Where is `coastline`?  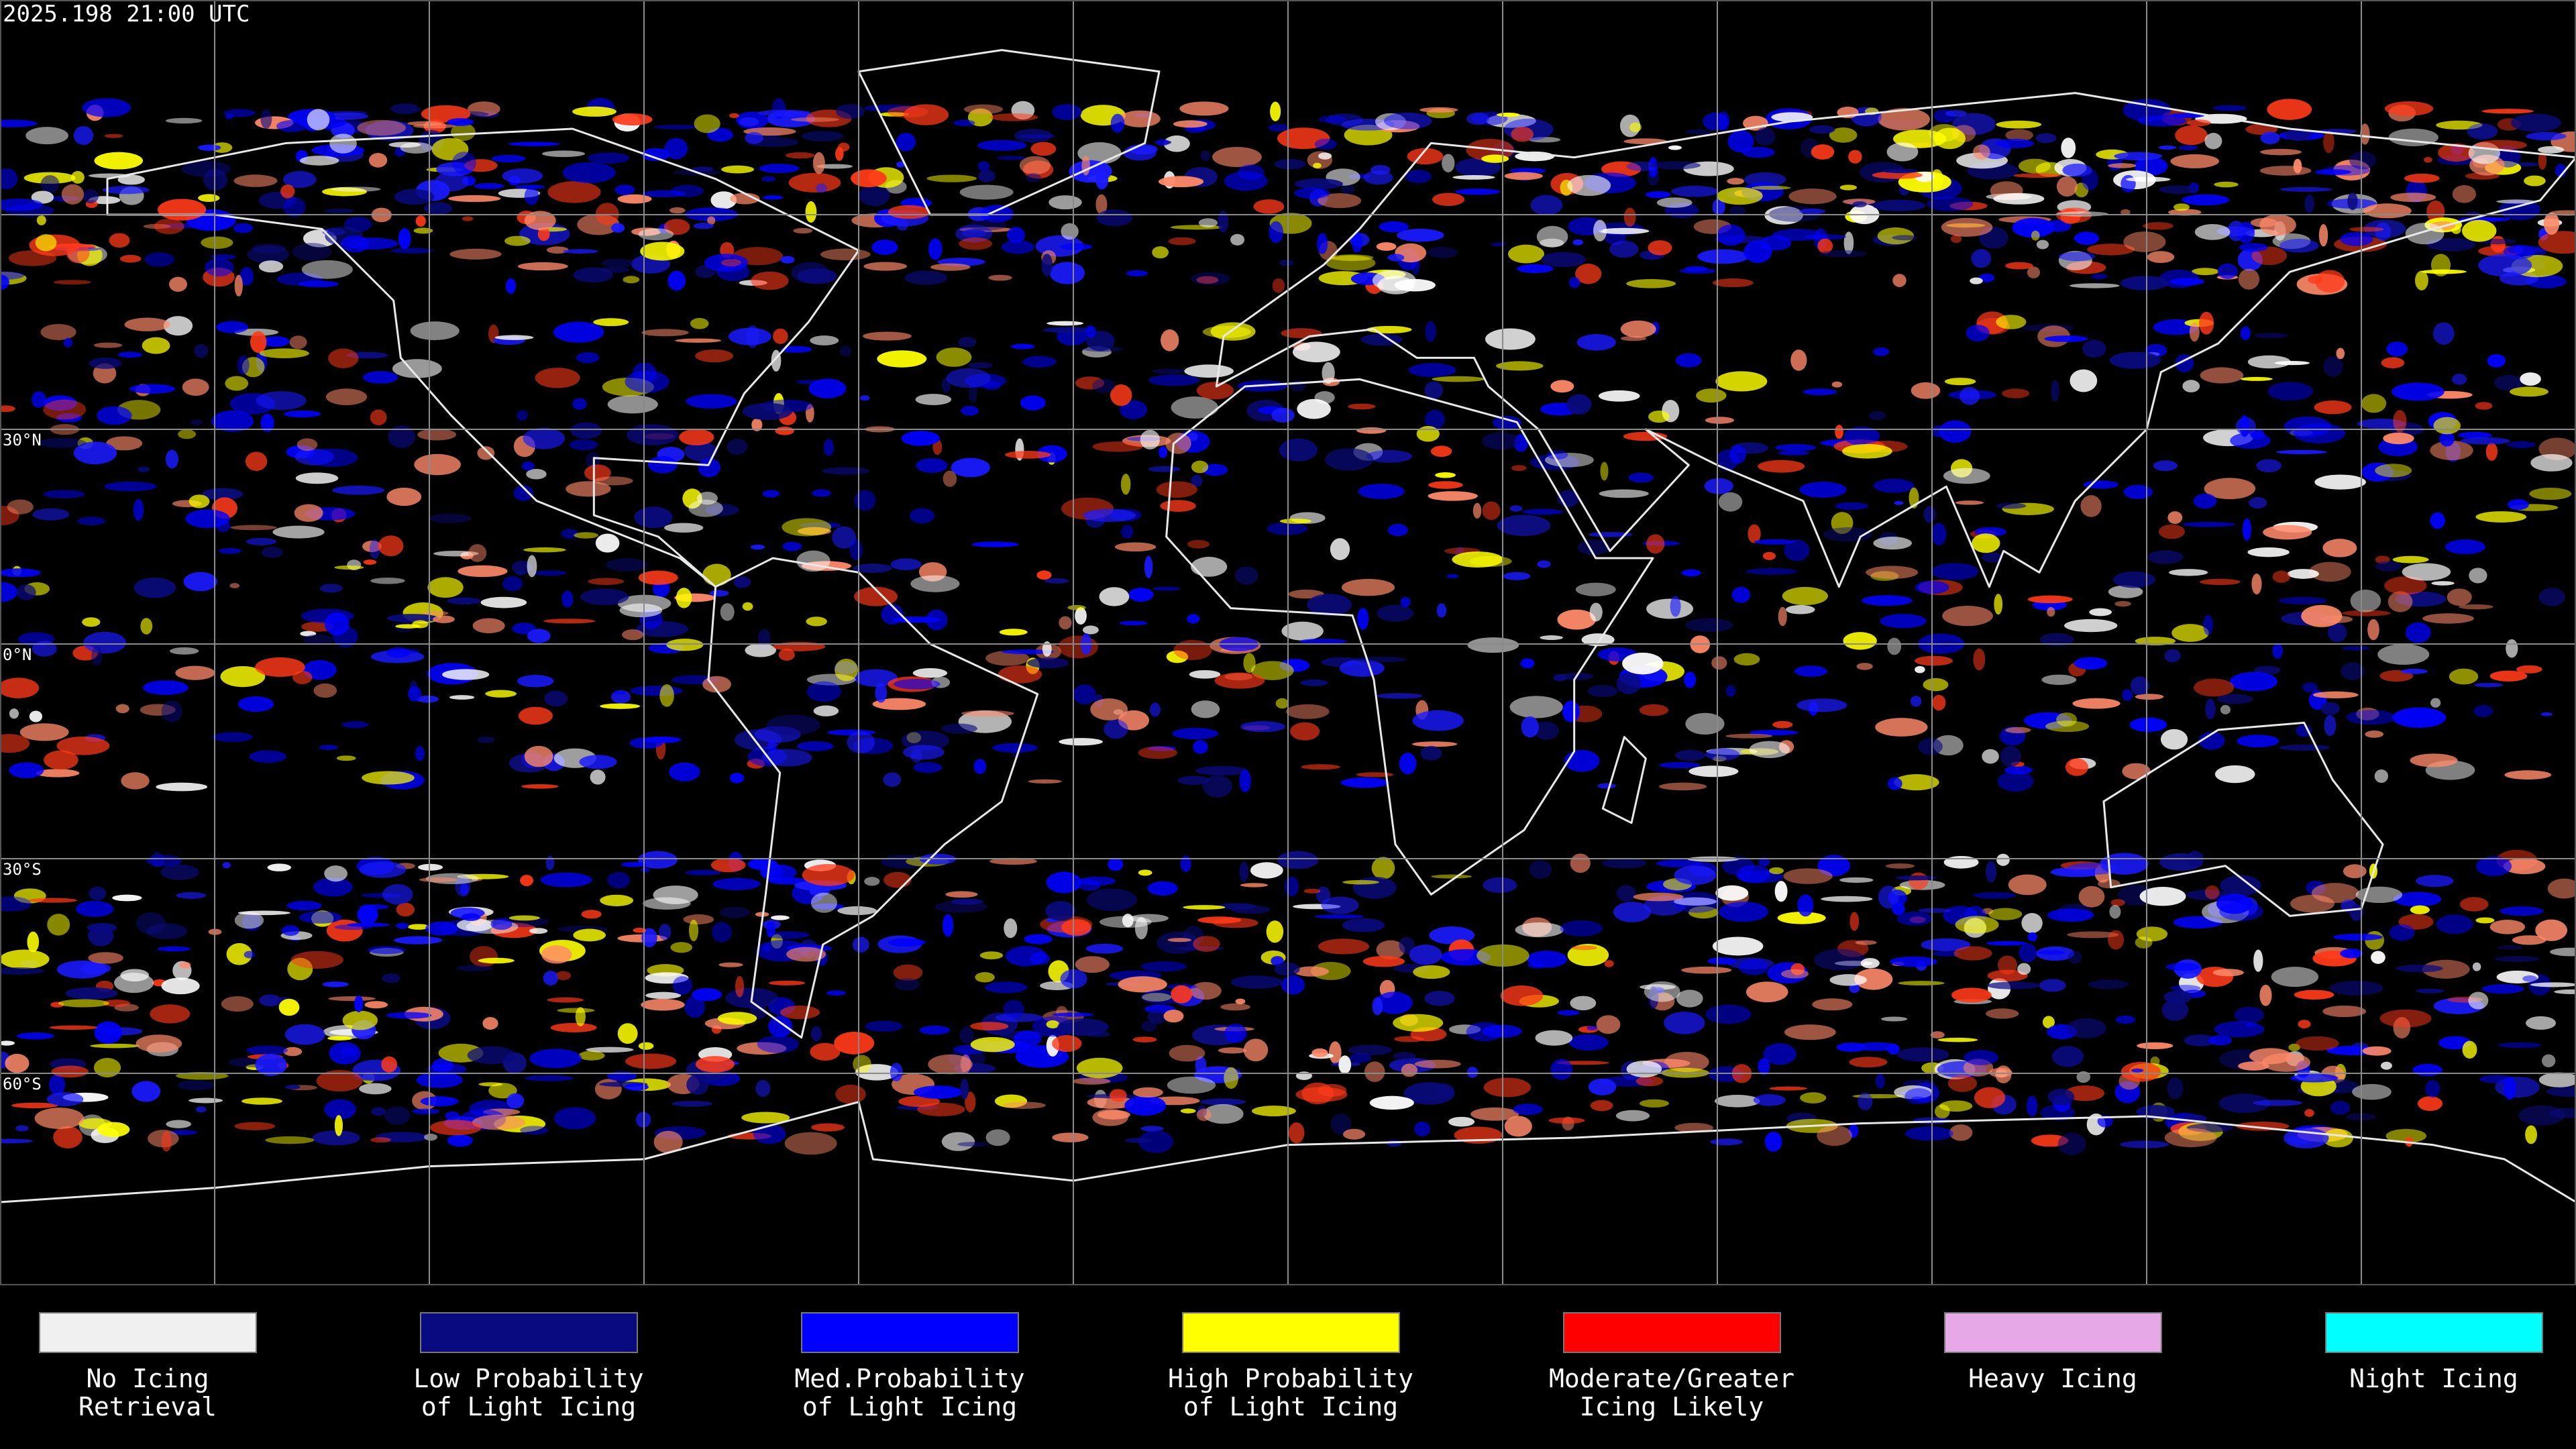
coastline is located at coordinates (2243, 819).